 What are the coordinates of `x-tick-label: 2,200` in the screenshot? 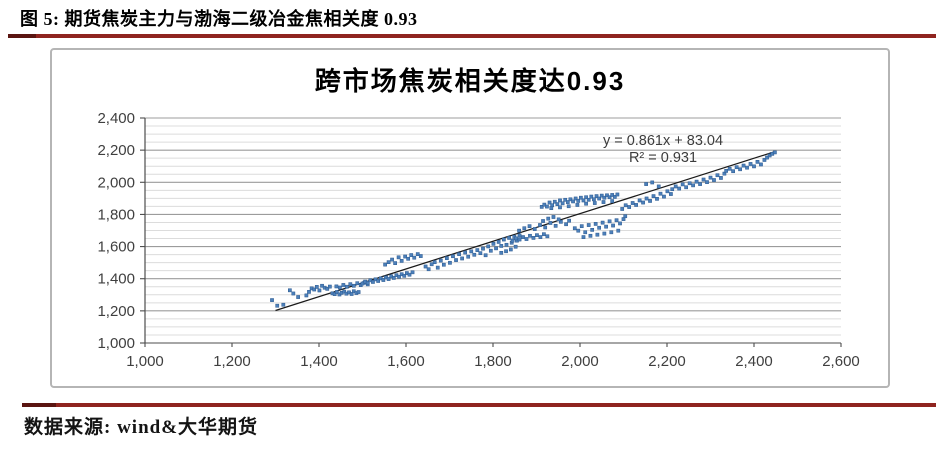 It's located at (667, 361).